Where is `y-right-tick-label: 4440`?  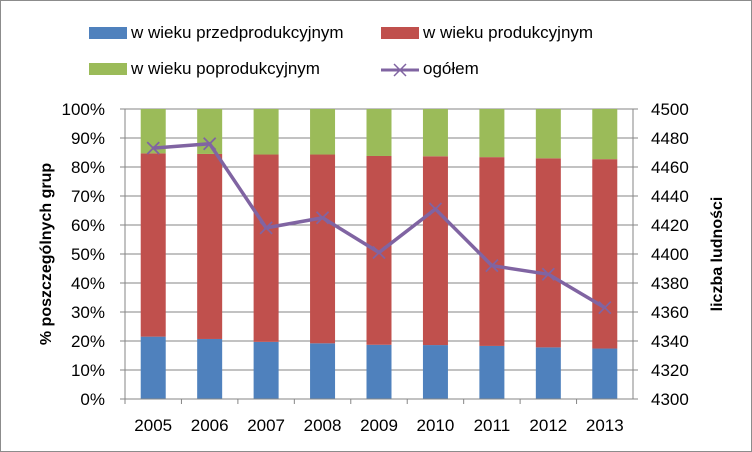
y-right-tick-label: 4440 is located at coordinates (670, 196).